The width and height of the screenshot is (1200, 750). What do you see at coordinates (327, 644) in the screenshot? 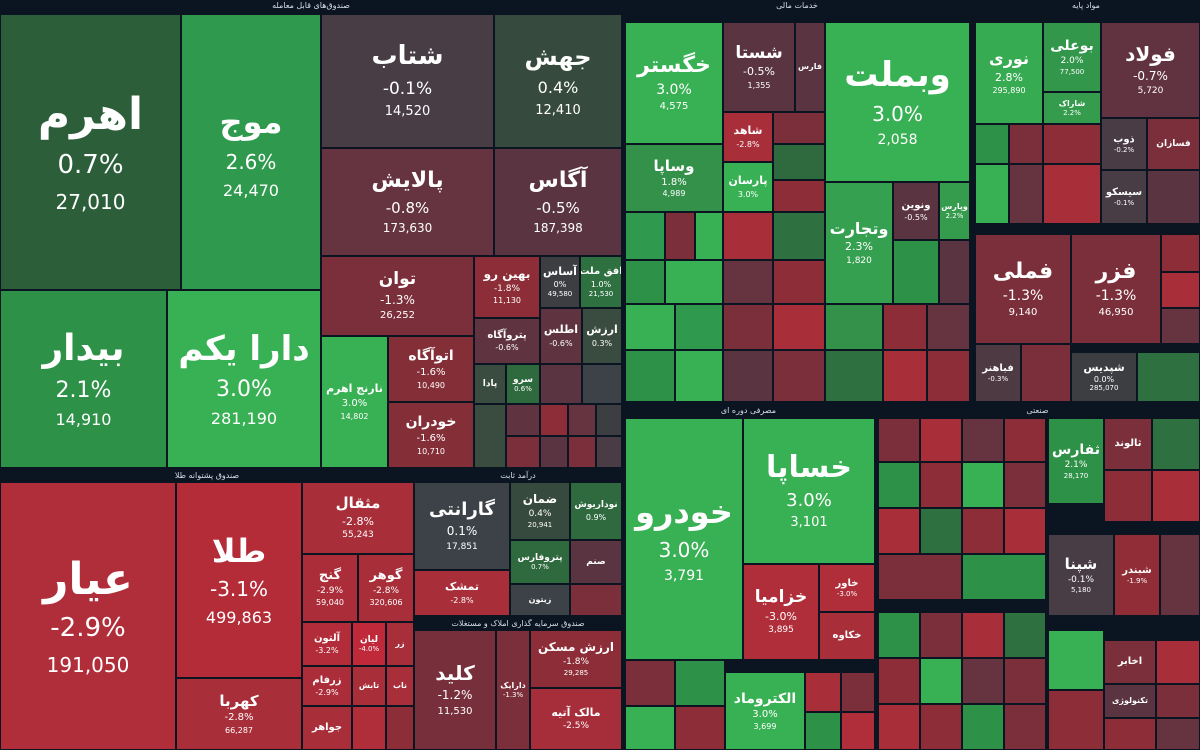
I see `tile-alton: آلتون -3.2%` at bounding box center [327, 644].